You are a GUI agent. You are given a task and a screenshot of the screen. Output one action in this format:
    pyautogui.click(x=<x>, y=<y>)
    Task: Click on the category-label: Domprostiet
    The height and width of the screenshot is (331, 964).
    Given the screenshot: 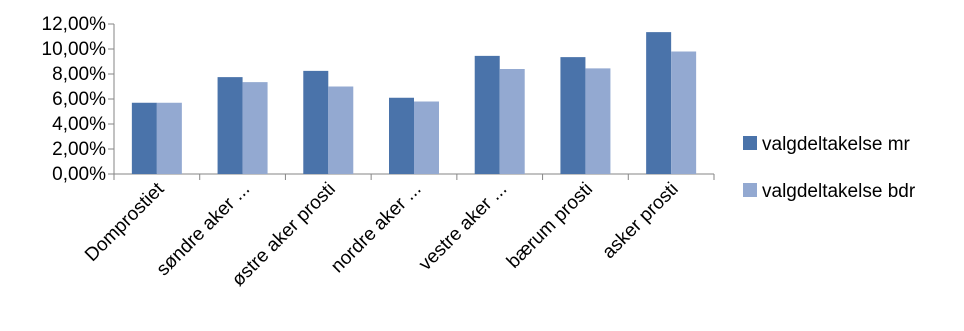 What is the action you would take?
    pyautogui.click(x=125, y=222)
    